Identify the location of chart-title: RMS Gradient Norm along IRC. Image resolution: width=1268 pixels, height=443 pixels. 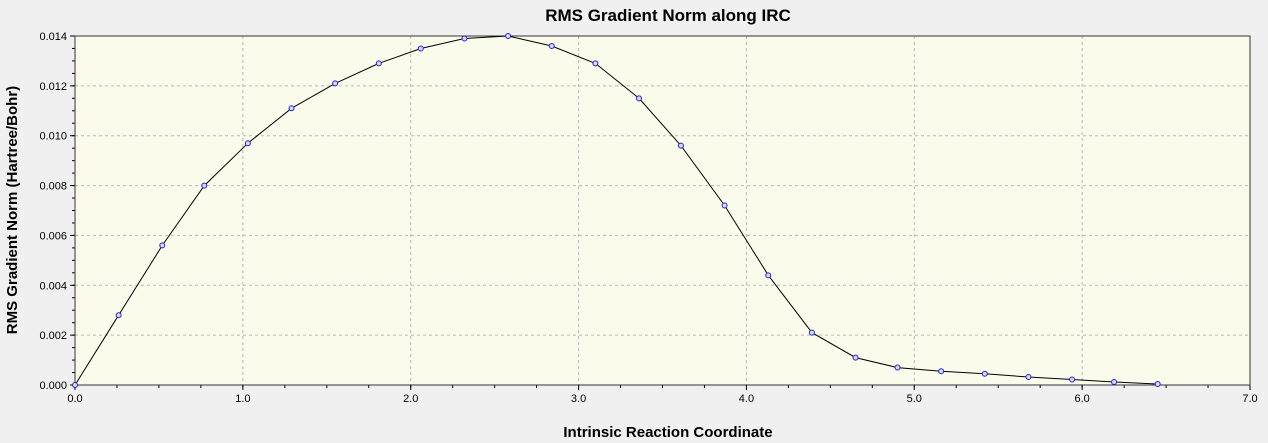
(668, 15).